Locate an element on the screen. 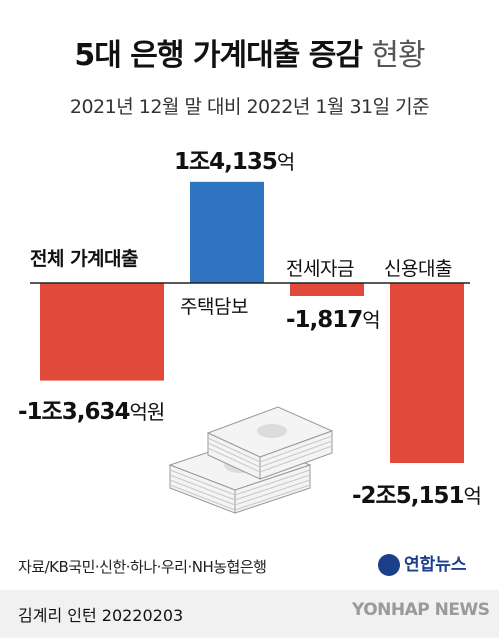 This screenshot has width=499, height=638. source-note: 자료/KB국민·신한·하나·우리·NH농협은행 is located at coordinates (142, 567).